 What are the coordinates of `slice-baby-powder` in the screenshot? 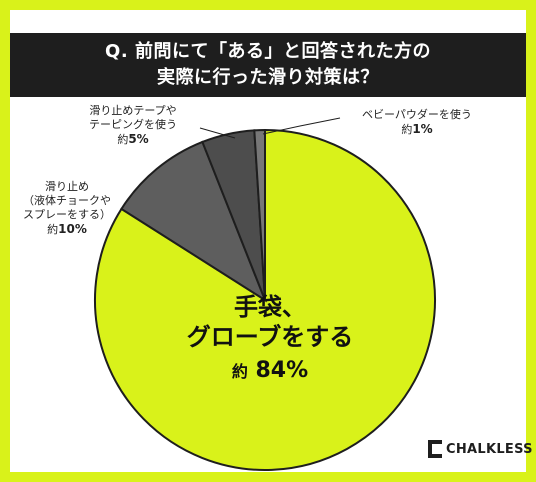 It's located at (259, 214).